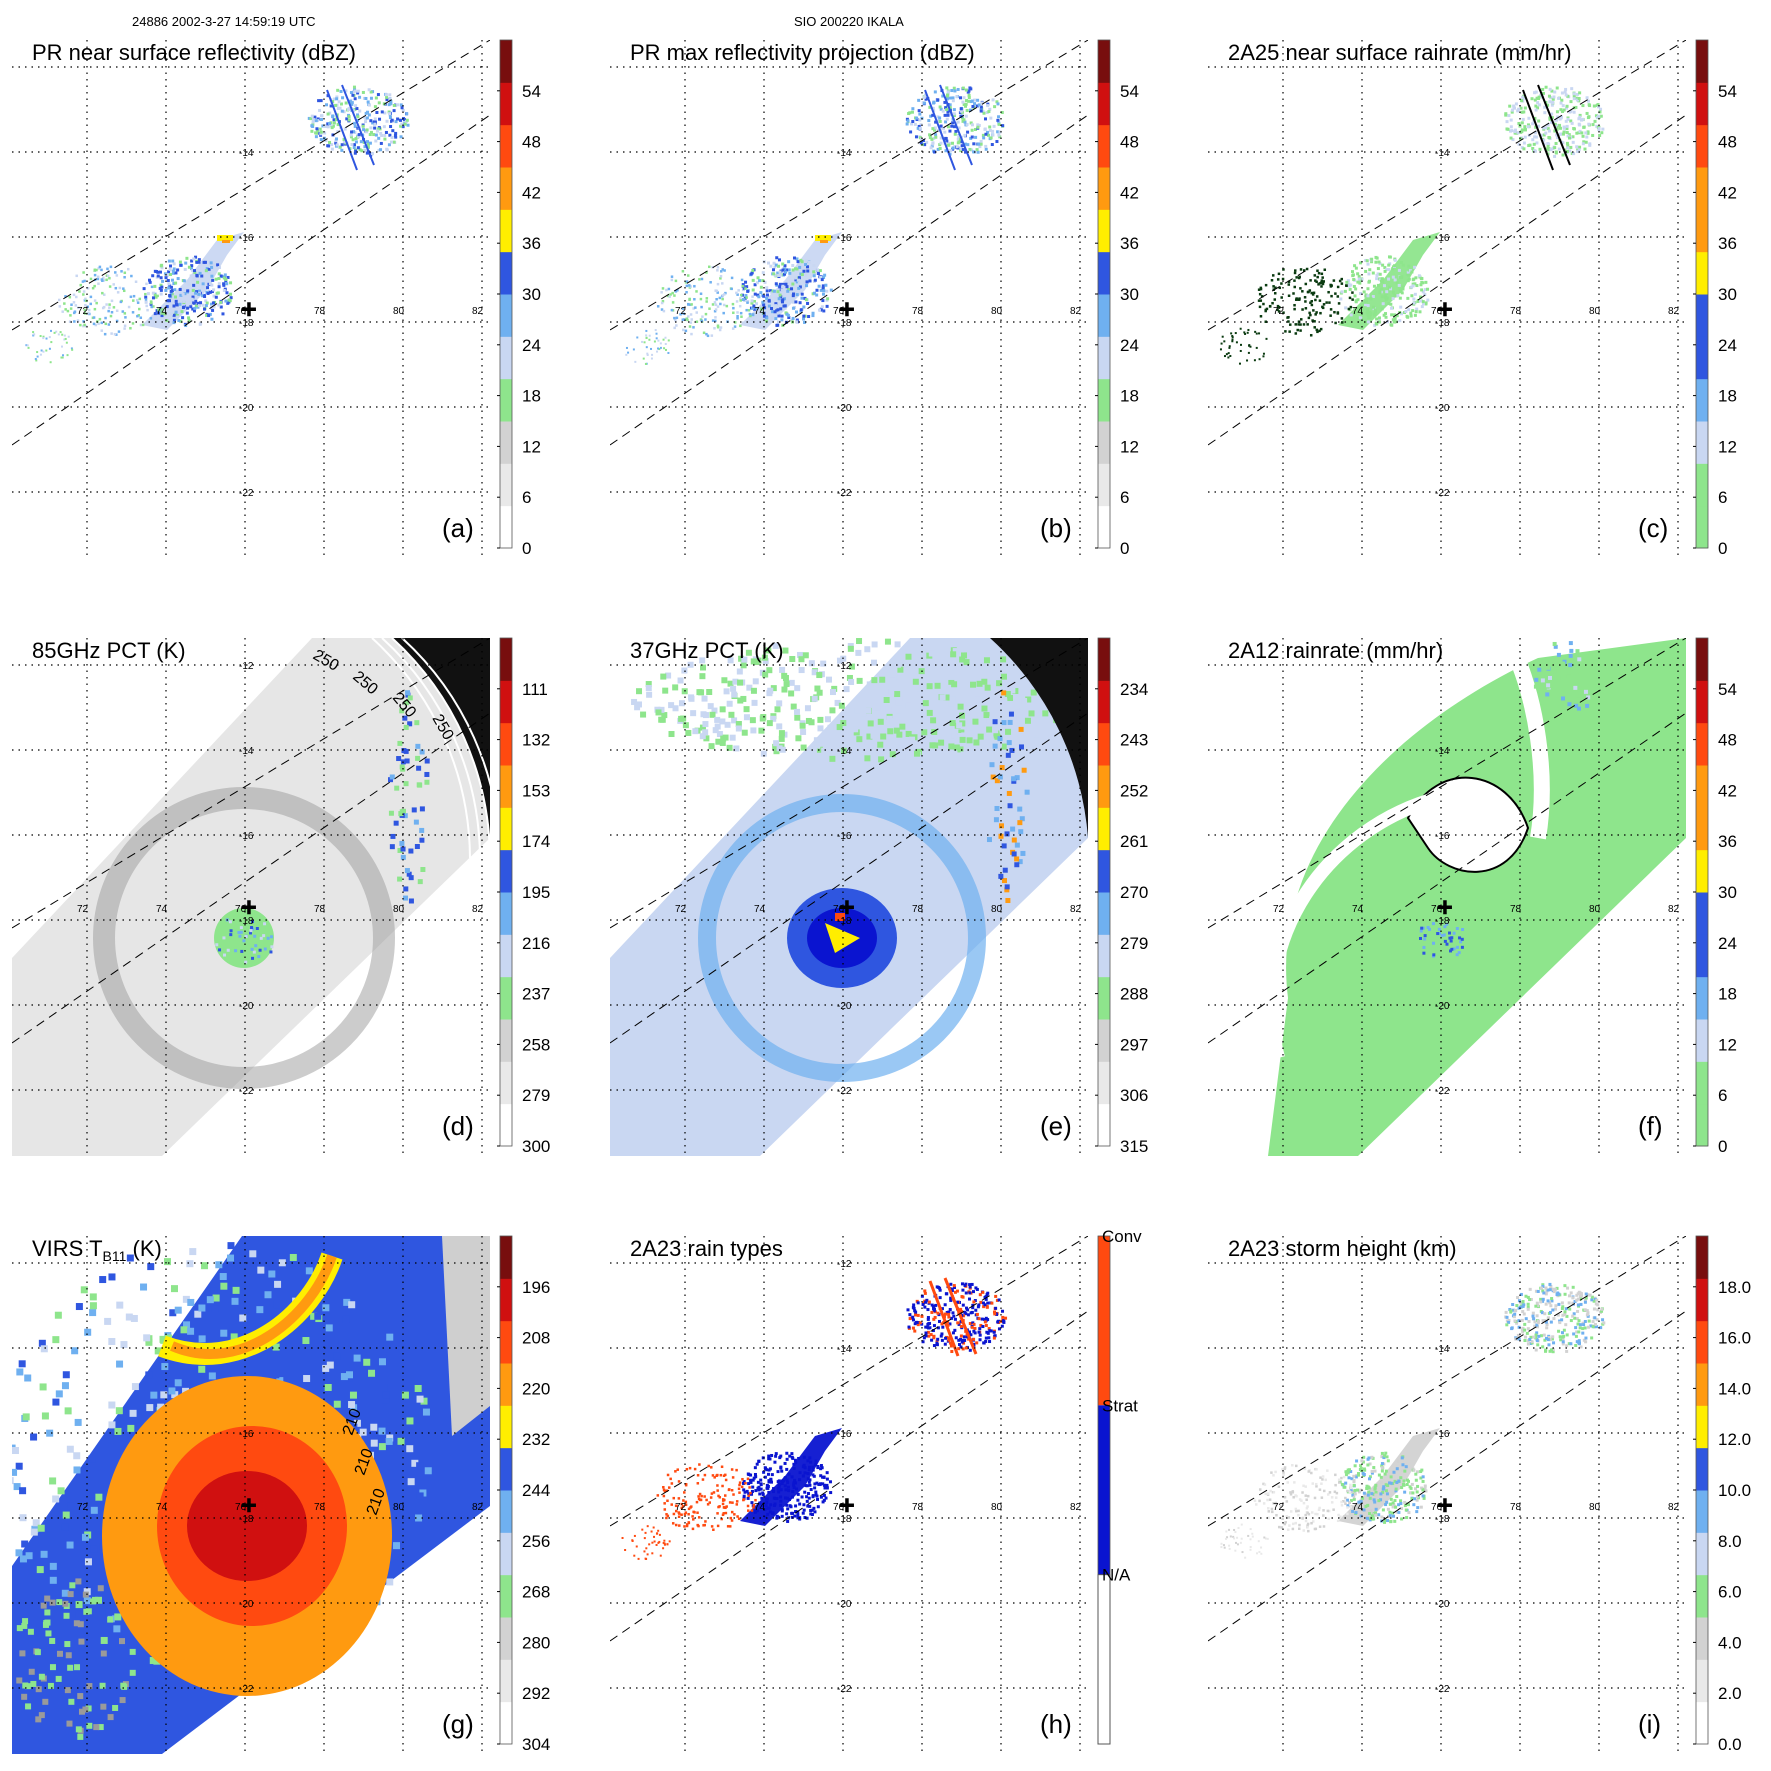 The height and width of the screenshot is (1771, 1771). What do you see at coordinates (1358, 909) in the screenshot?
I see `x-tick-label: 74` at bounding box center [1358, 909].